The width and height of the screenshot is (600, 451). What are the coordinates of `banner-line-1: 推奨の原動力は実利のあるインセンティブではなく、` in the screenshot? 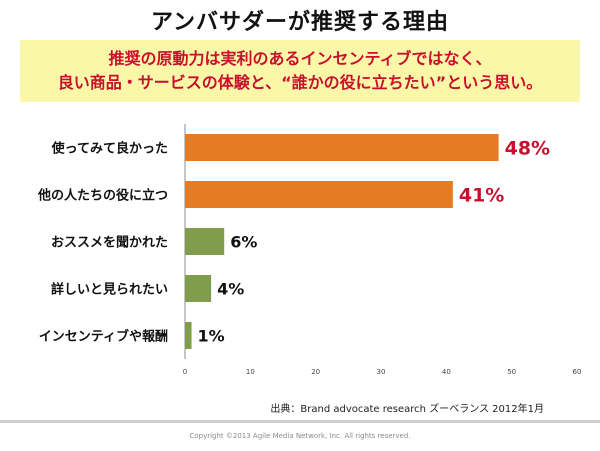 It's located at (300, 58).